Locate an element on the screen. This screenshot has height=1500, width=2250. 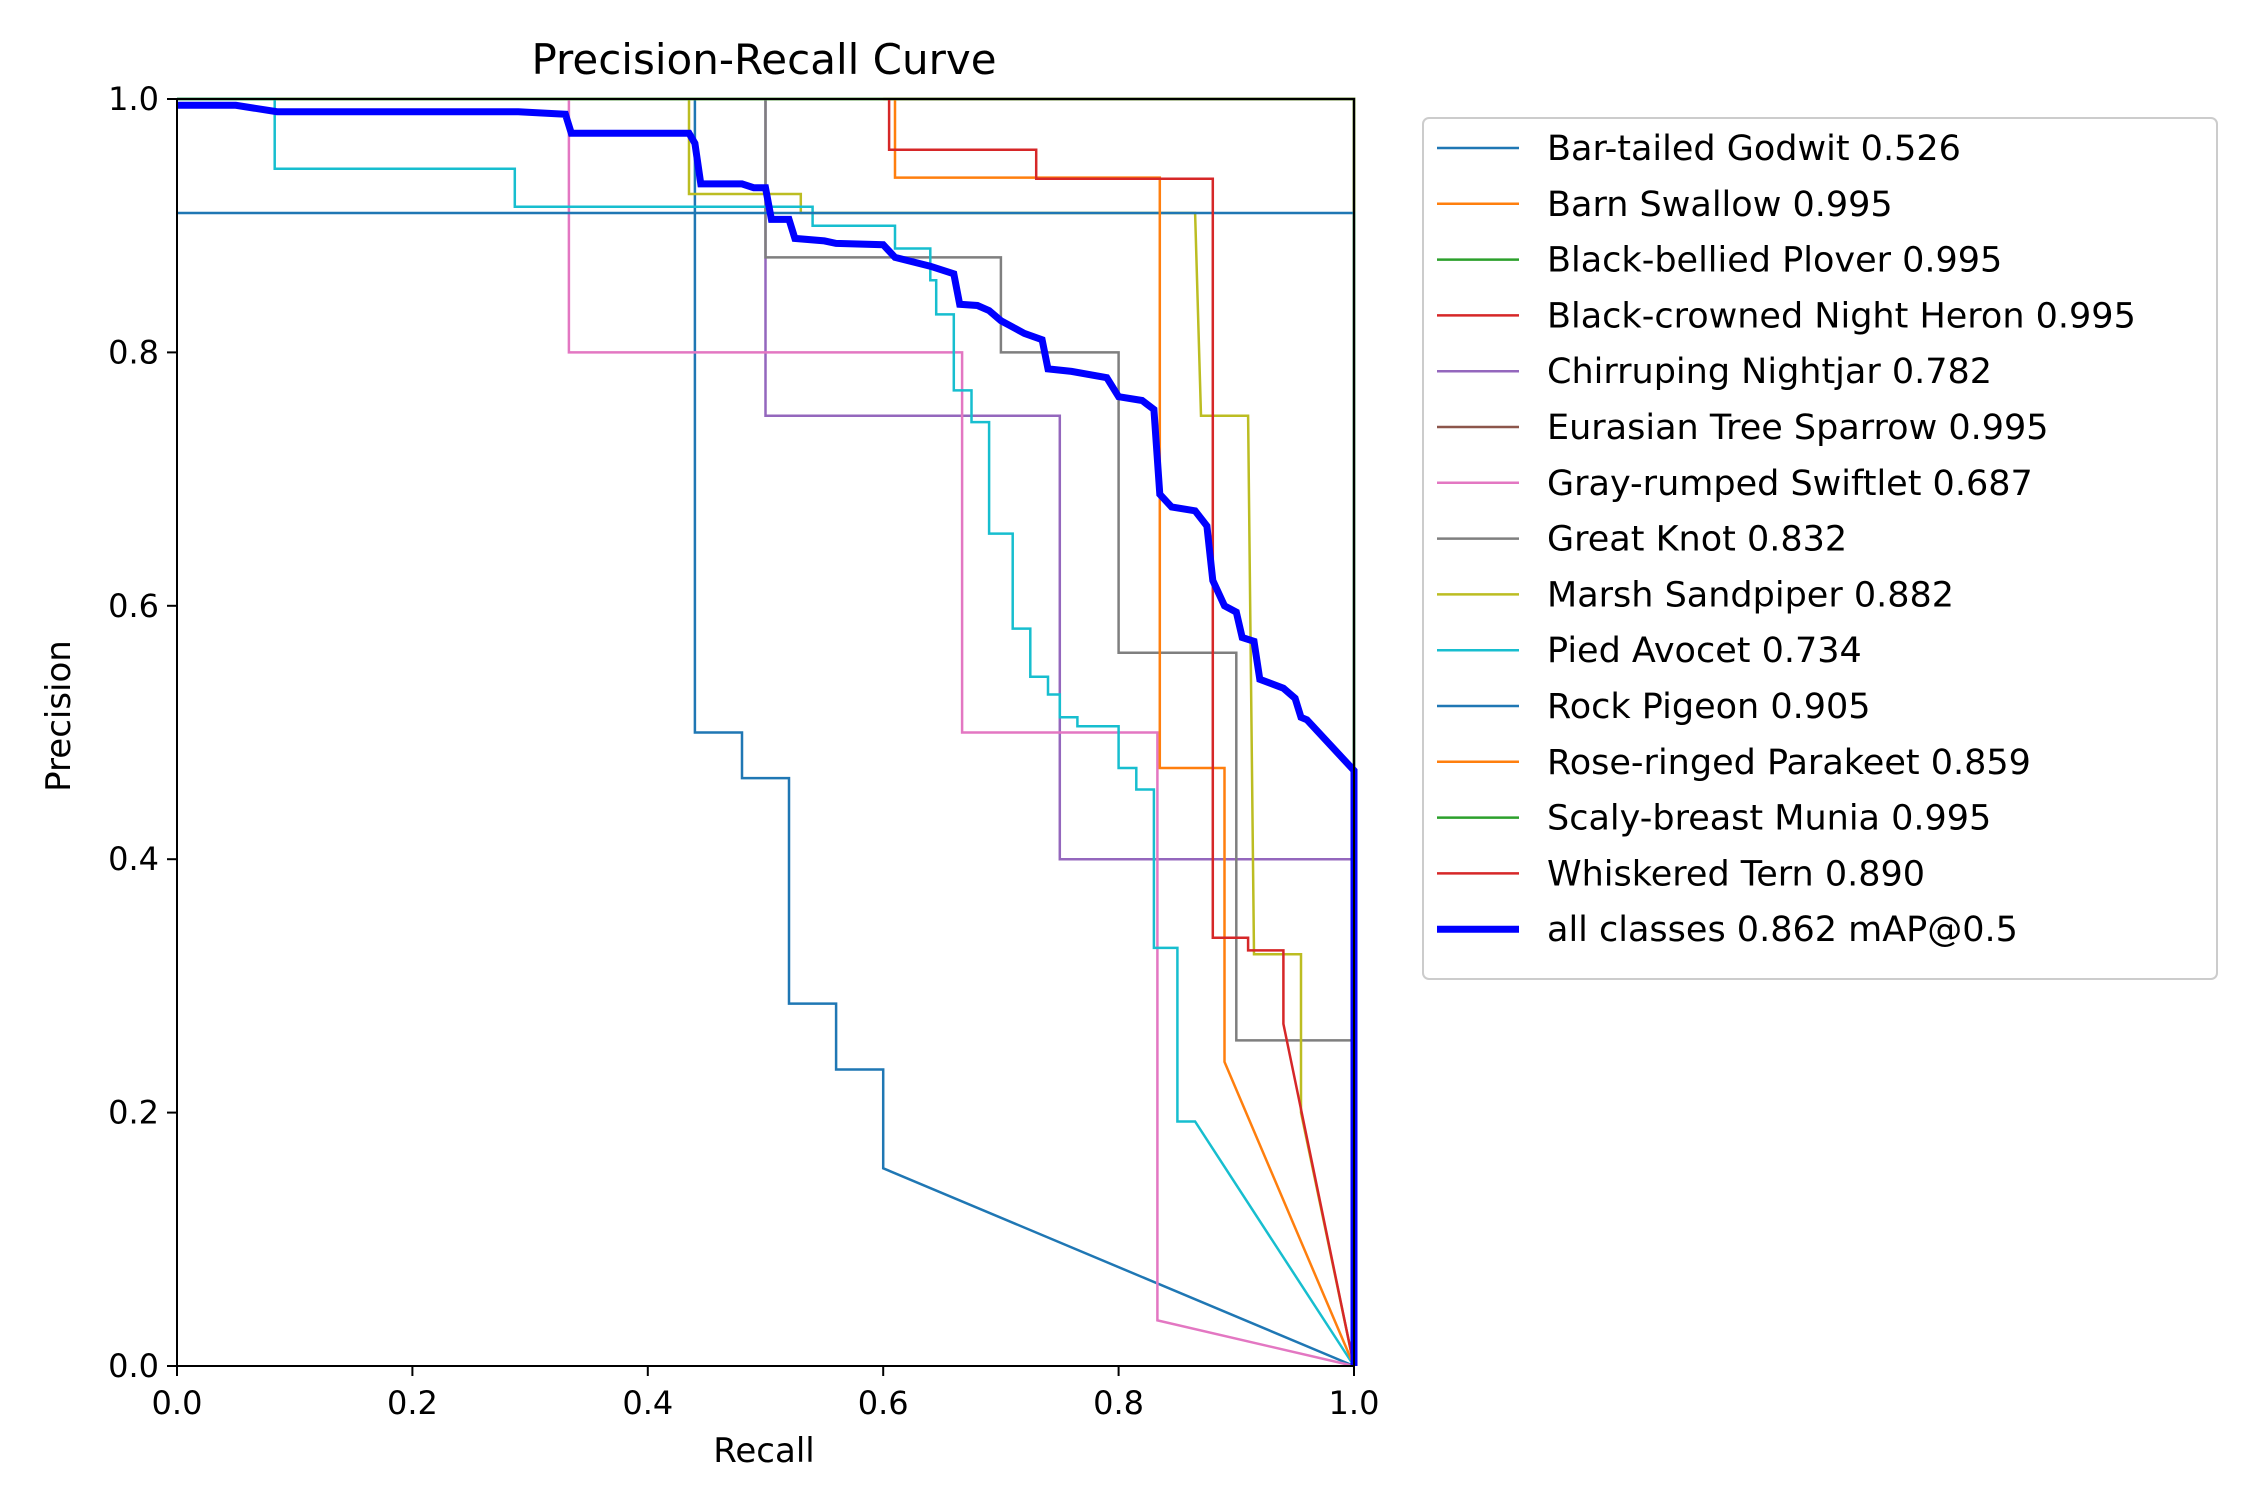
y-axis-label: Precision is located at coordinates (59, 716).